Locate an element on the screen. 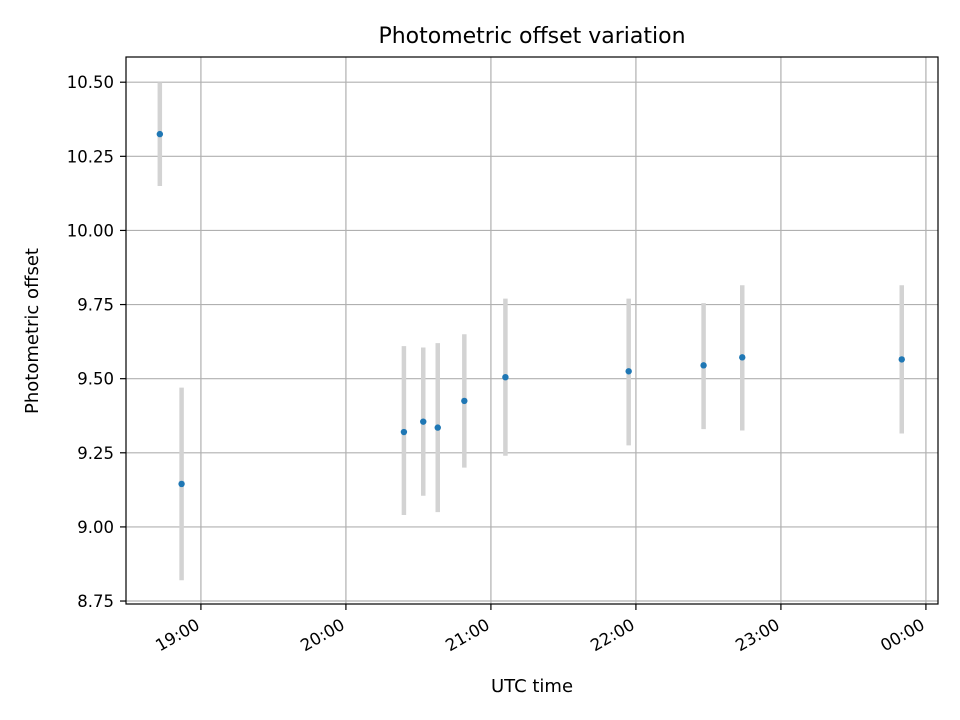  y-tick-label: 9.75 is located at coordinates (95, 305).